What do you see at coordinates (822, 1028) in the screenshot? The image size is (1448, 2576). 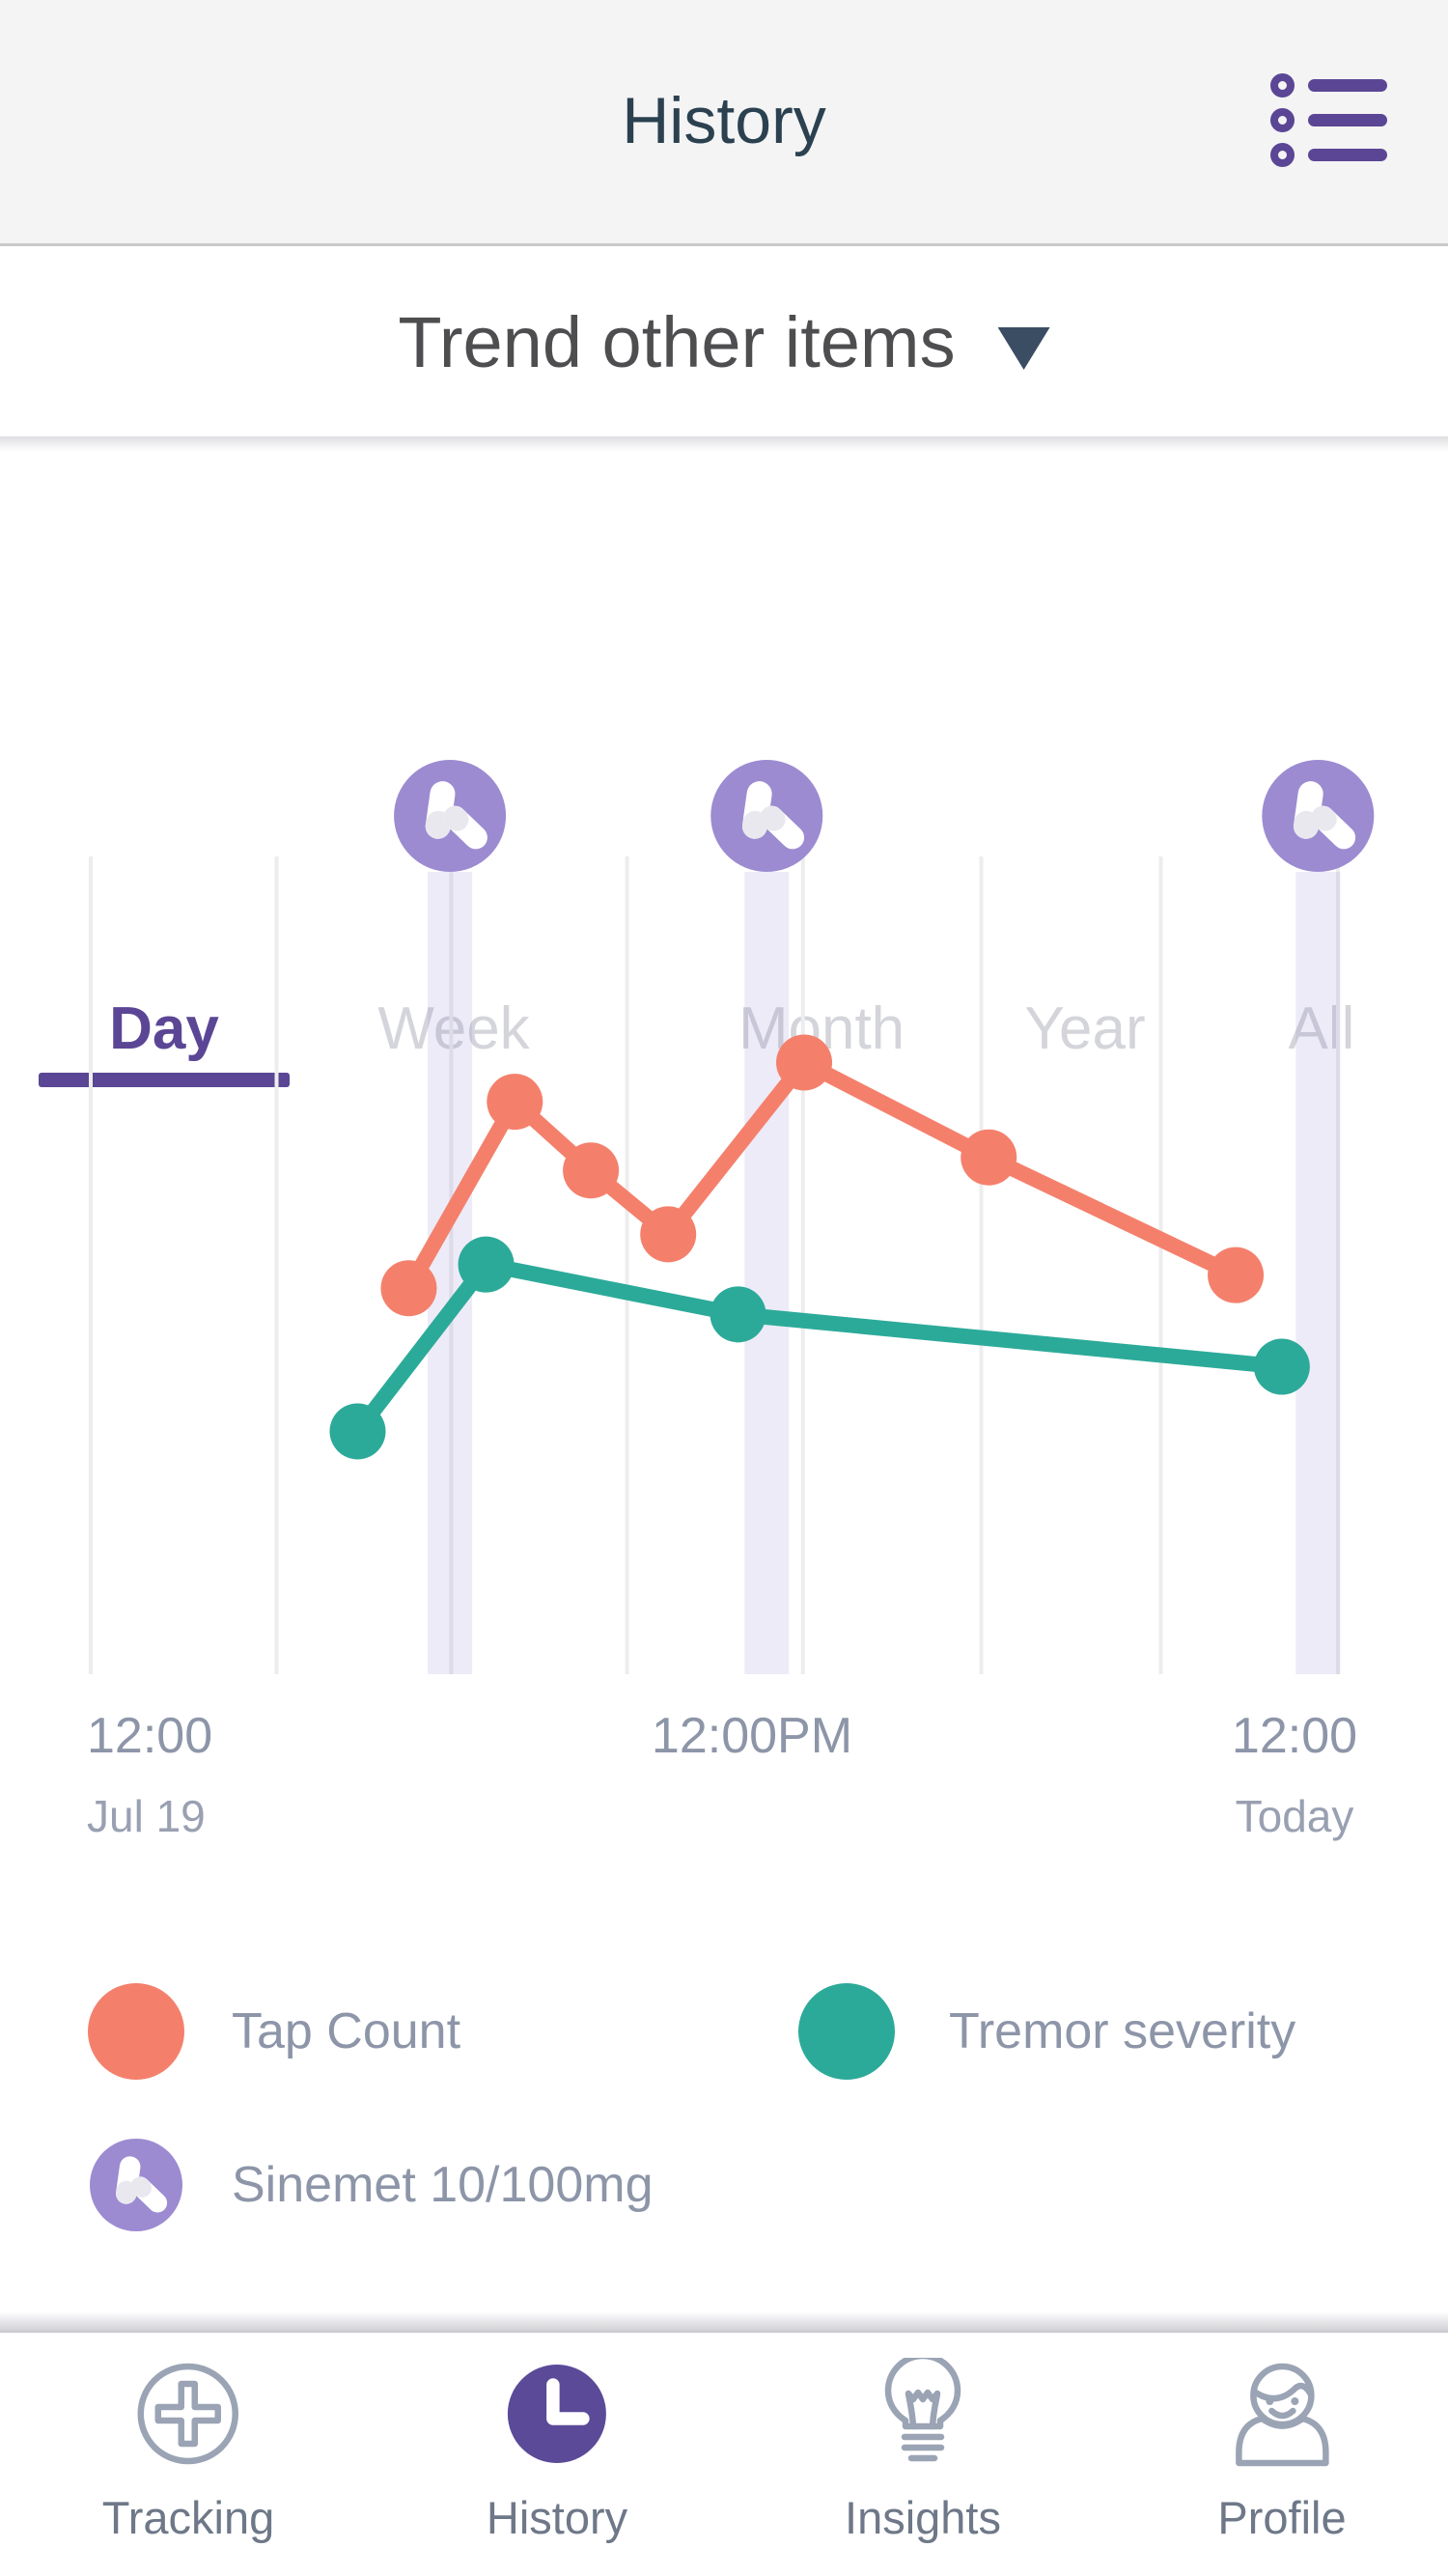 I see `tab-month: Month` at bounding box center [822, 1028].